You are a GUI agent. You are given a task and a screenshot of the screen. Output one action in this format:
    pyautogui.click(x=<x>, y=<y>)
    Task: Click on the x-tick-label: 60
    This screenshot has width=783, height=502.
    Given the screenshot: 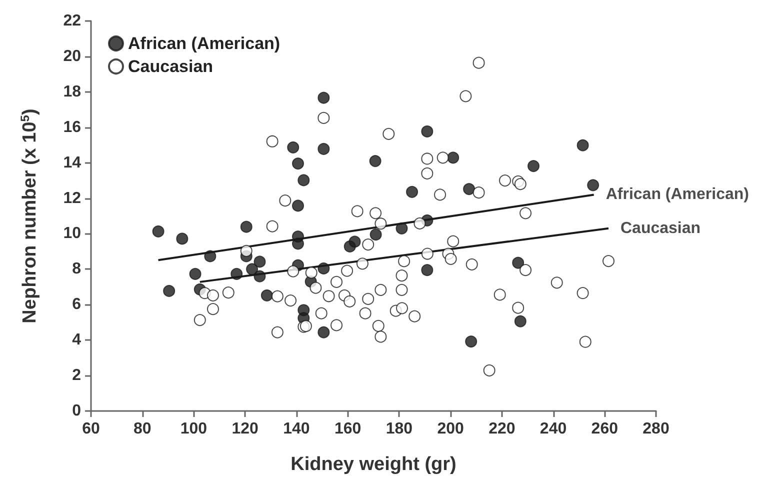 What is the action you would take?
    pyautogui.click(x=91, y=429)
    